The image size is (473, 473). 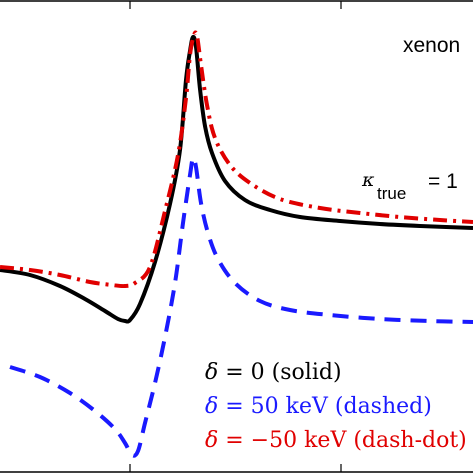 What do you see at coordinates (431, 45) in the screenshot?
I see `material-label: xenon` at bounding box center [431, 45].